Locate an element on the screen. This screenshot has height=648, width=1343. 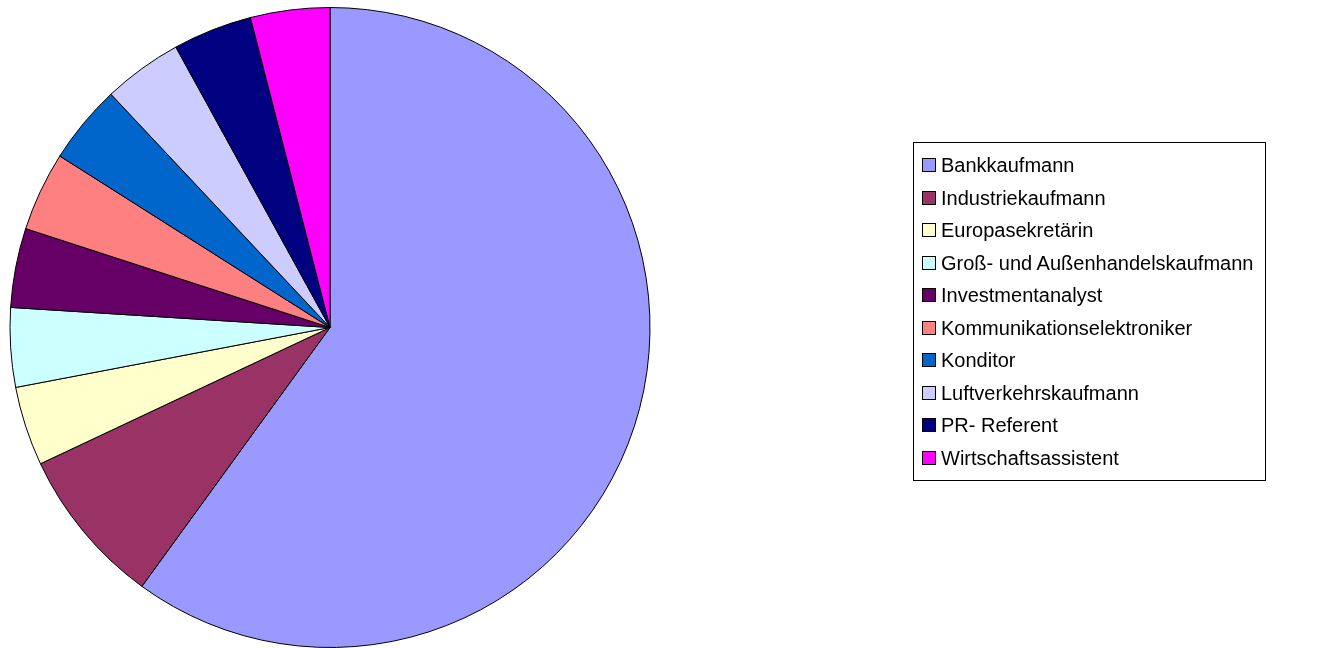
legend-label: Konditor is located at coordinates (978, 360).